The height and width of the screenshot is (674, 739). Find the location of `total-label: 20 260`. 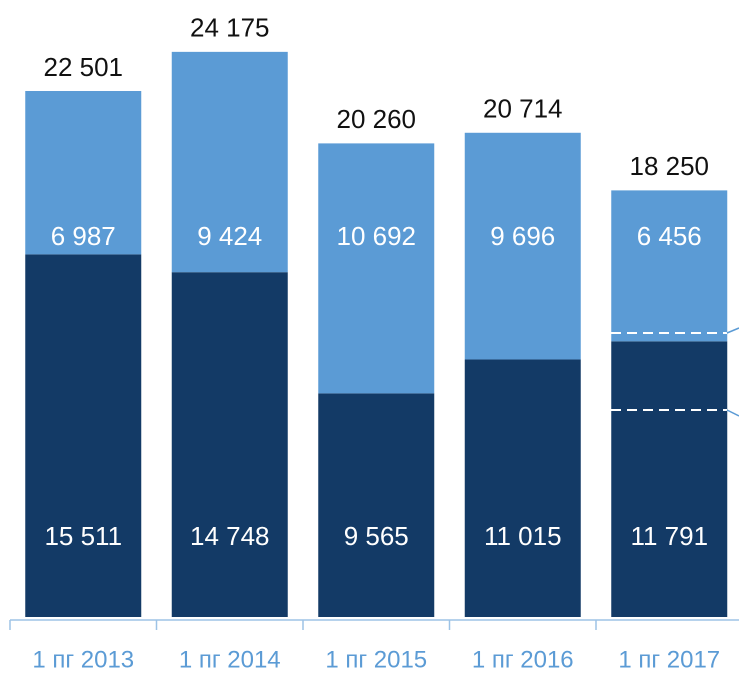

total-label: 20 260 is located at coordinates (376, 119).